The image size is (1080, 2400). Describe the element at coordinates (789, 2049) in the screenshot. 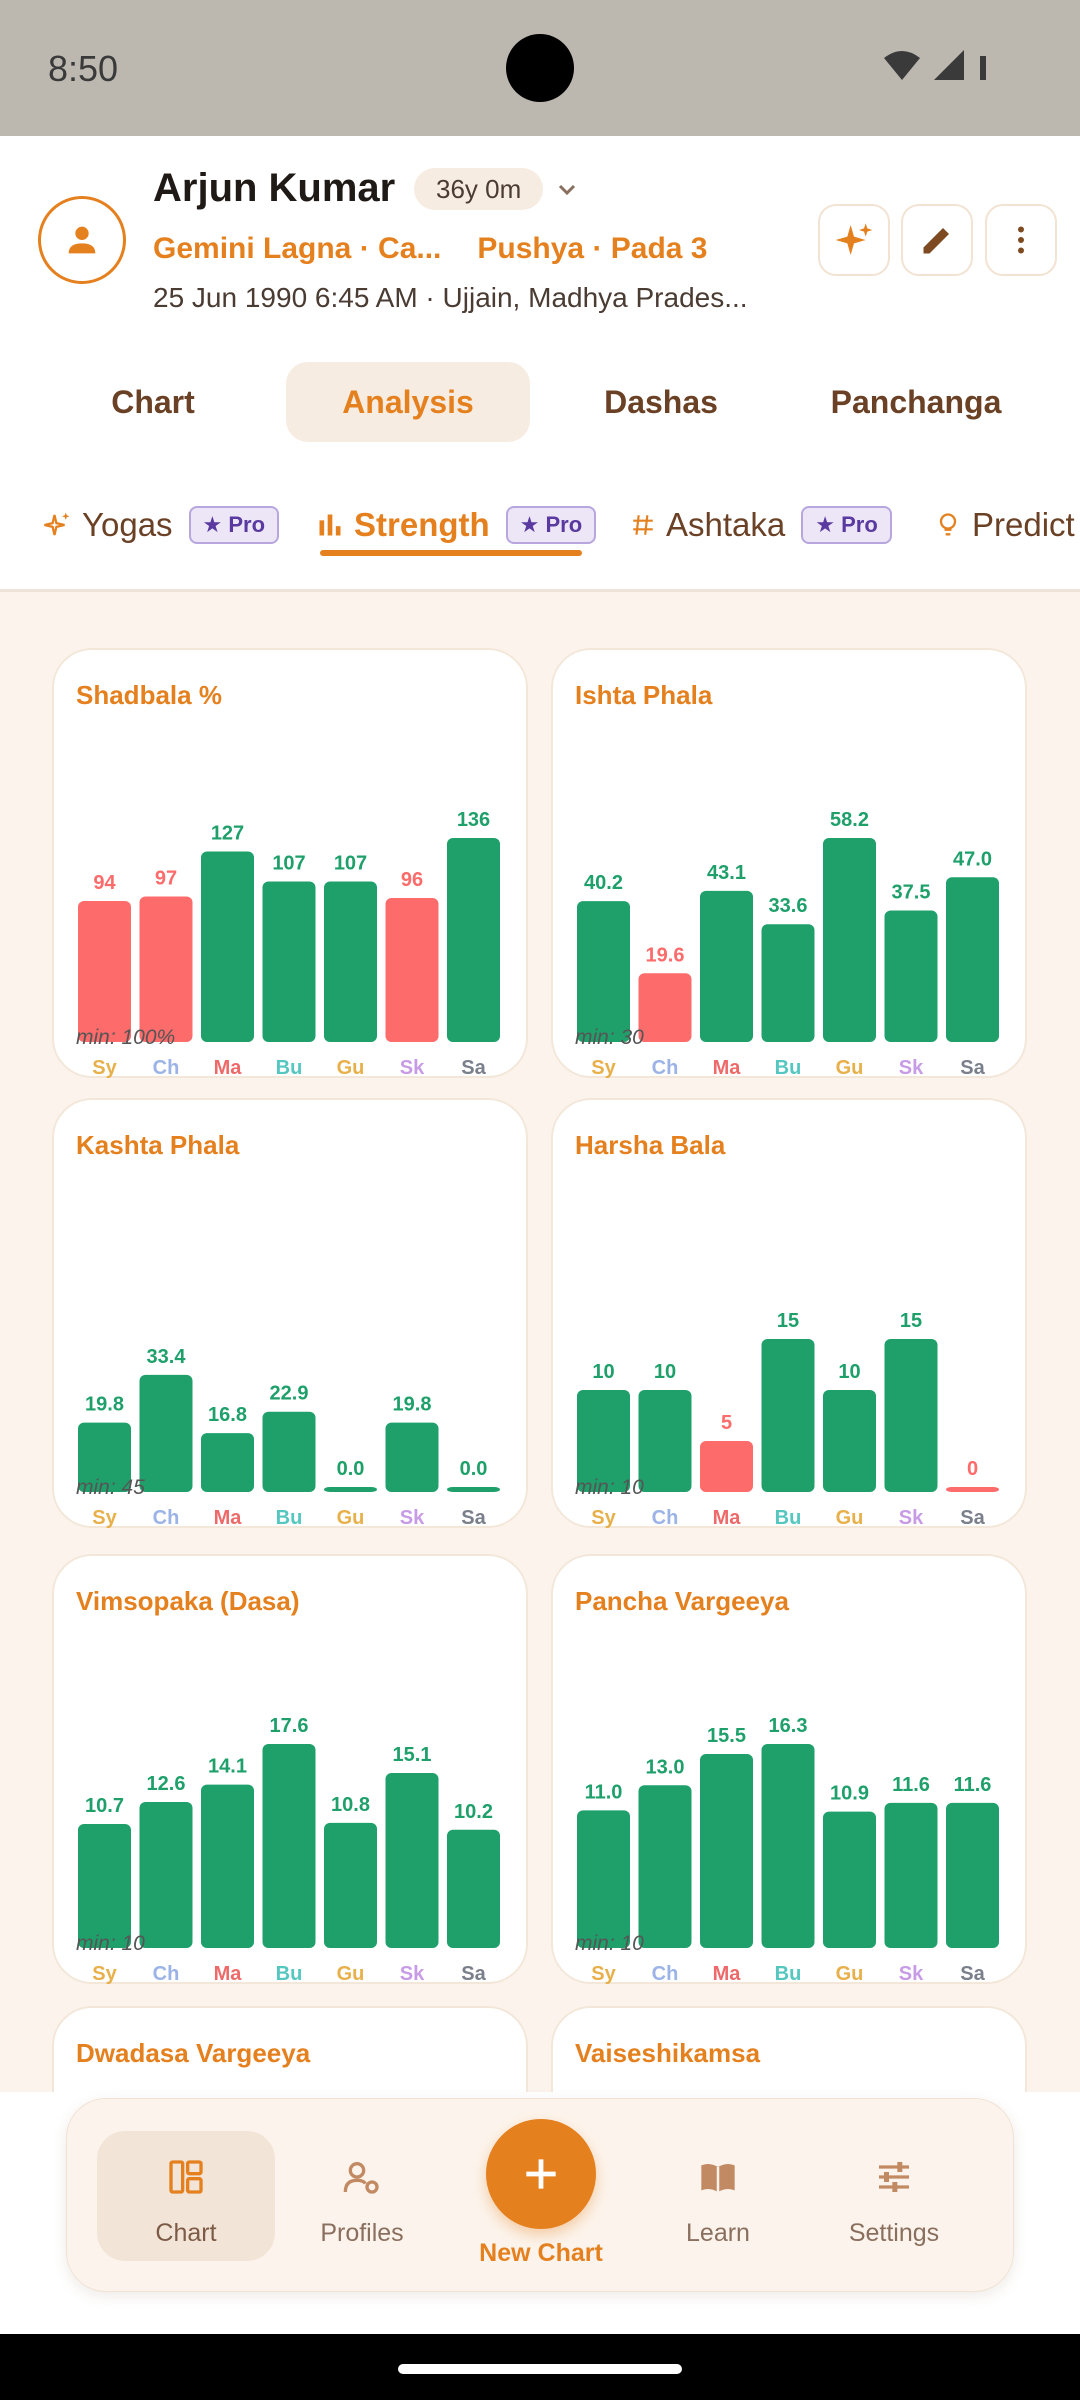

I see `chart-card: Vaiseshikamsa` at that location.